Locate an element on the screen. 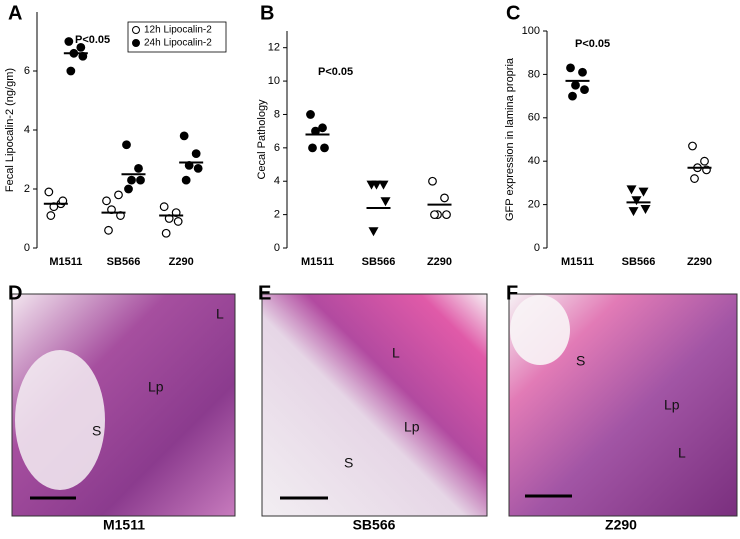 Image resolution: width=740 pixels, height=539 pixels. legend-box is located at coordinates (177, 37).